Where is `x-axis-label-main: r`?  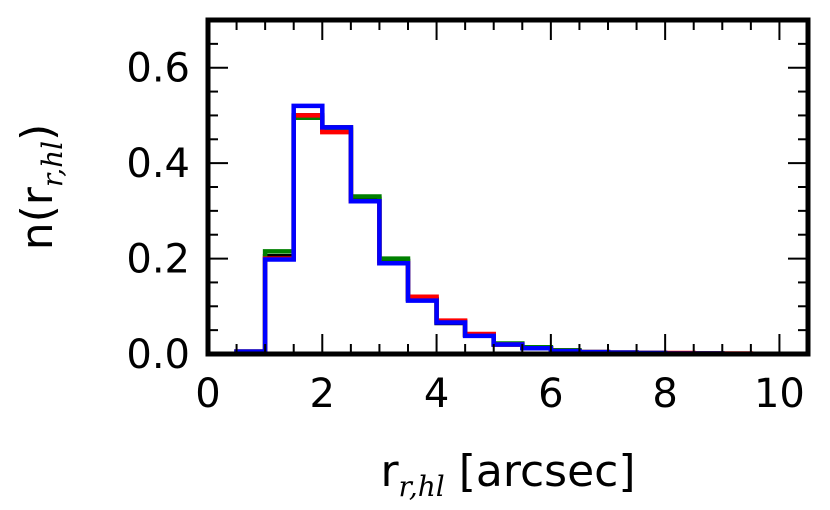 x-axis-label-main: r is located at coordinates (389, 471).